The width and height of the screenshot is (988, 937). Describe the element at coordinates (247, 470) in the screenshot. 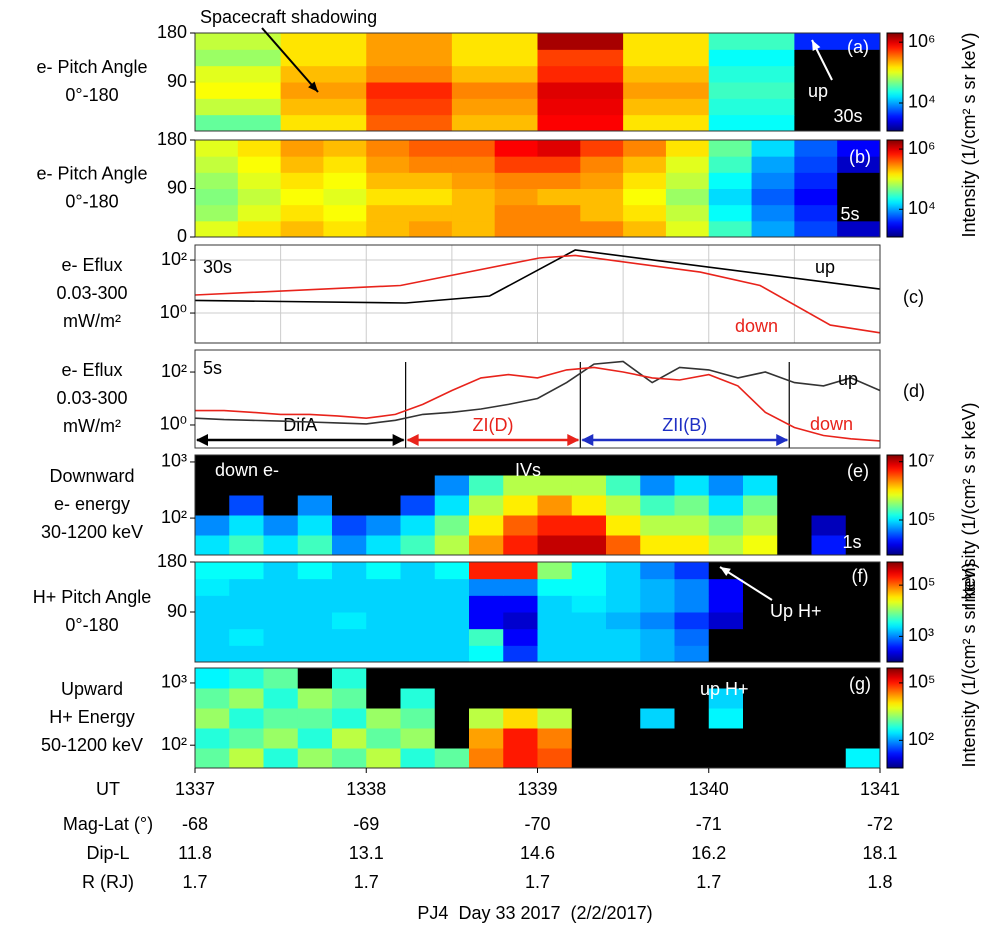

I see `annotation: down e-` at that location.